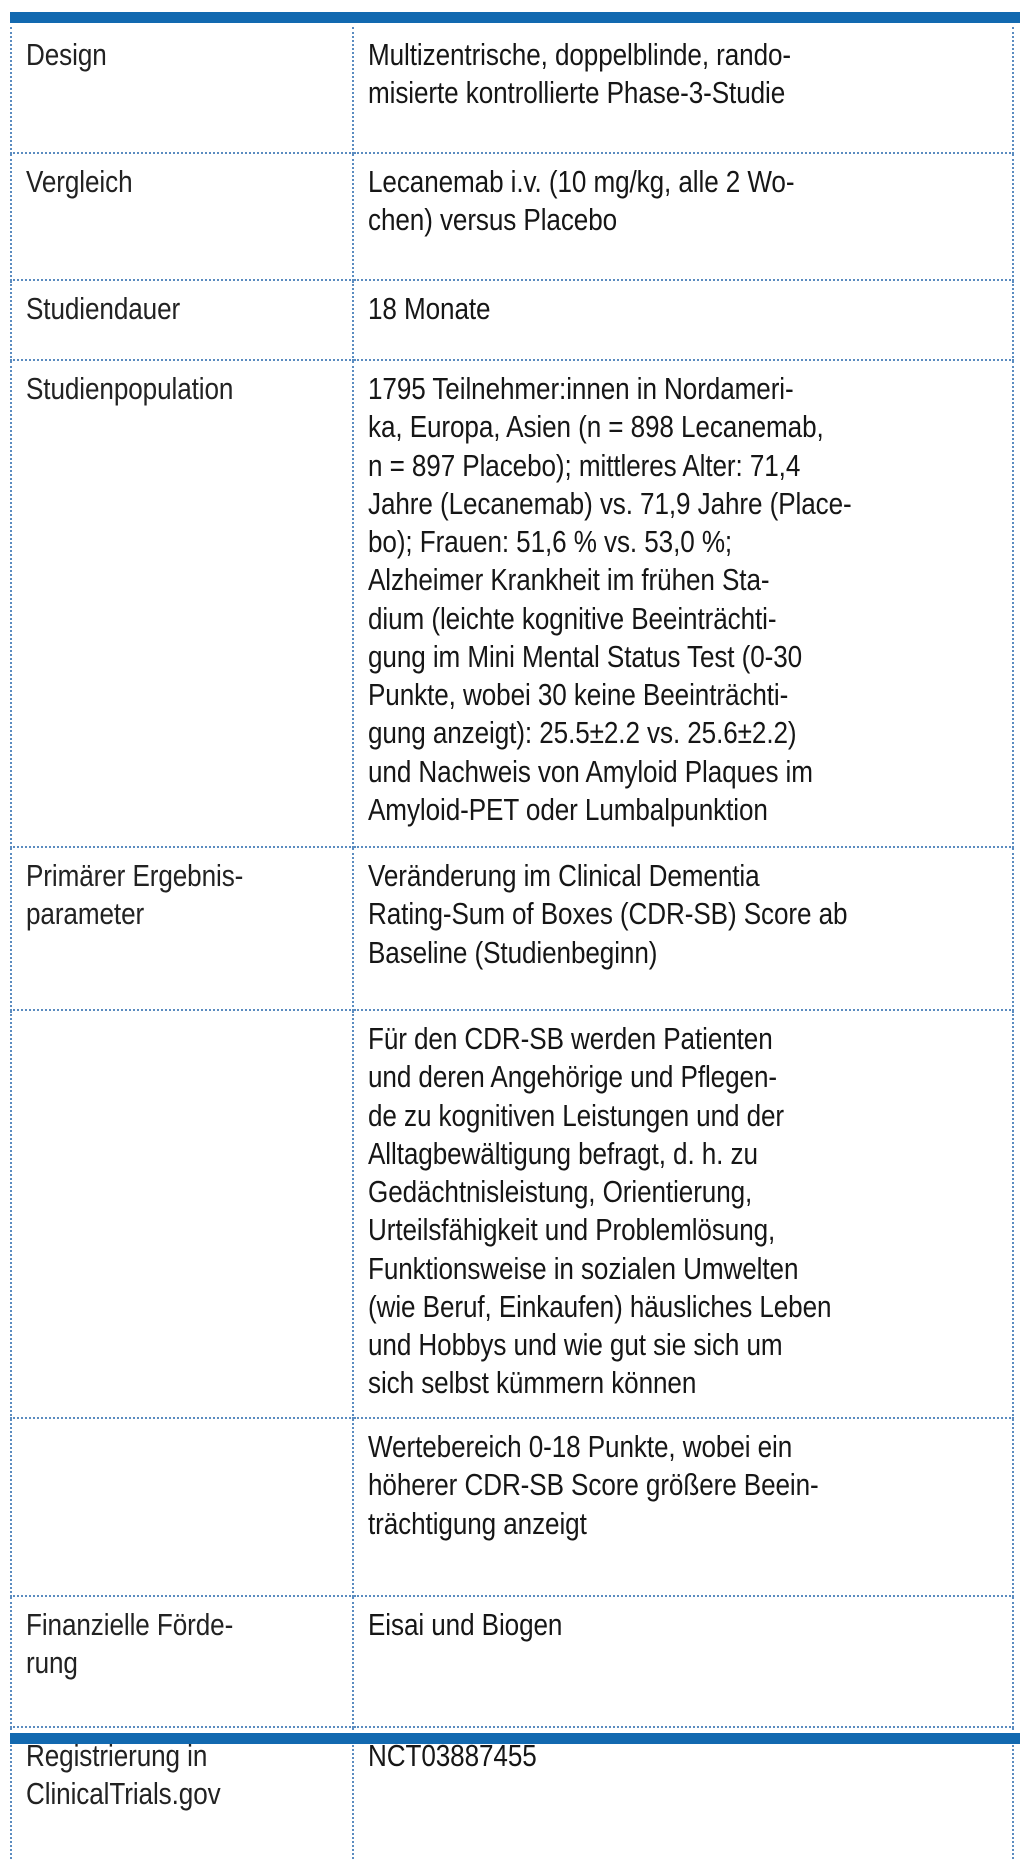 The height and width of the screenshot is (1859, 1024). Describe the element at coordinates (135, 895) in the screenshot. I see `row-label: Primärer Ergebnis- parameter` at that location.